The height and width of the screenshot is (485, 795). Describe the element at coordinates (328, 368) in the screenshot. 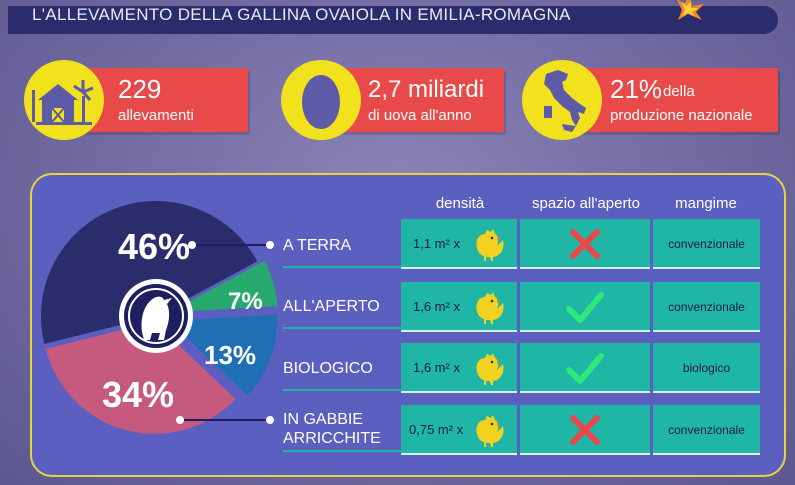

I see `category-biologico: BIOLOGICO` at that location.